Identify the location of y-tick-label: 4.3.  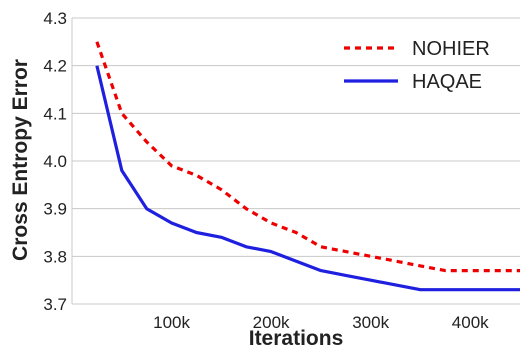
(55, 18).